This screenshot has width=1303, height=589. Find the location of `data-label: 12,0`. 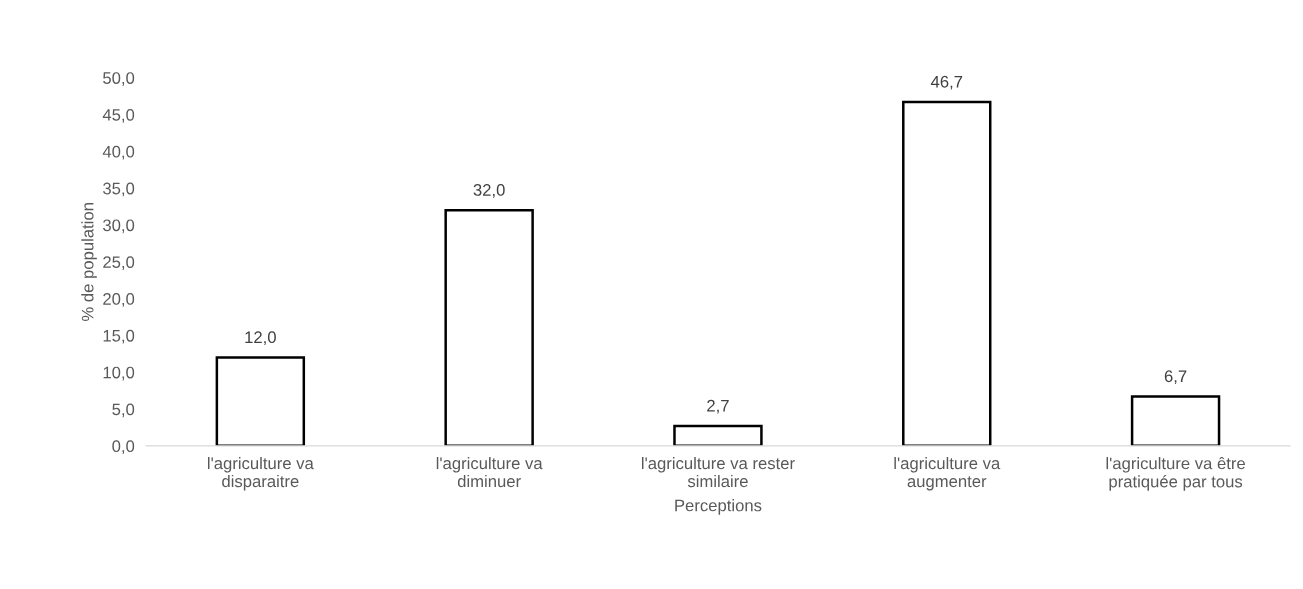

data-label: 12,0 is located at coordinates (260, 338).